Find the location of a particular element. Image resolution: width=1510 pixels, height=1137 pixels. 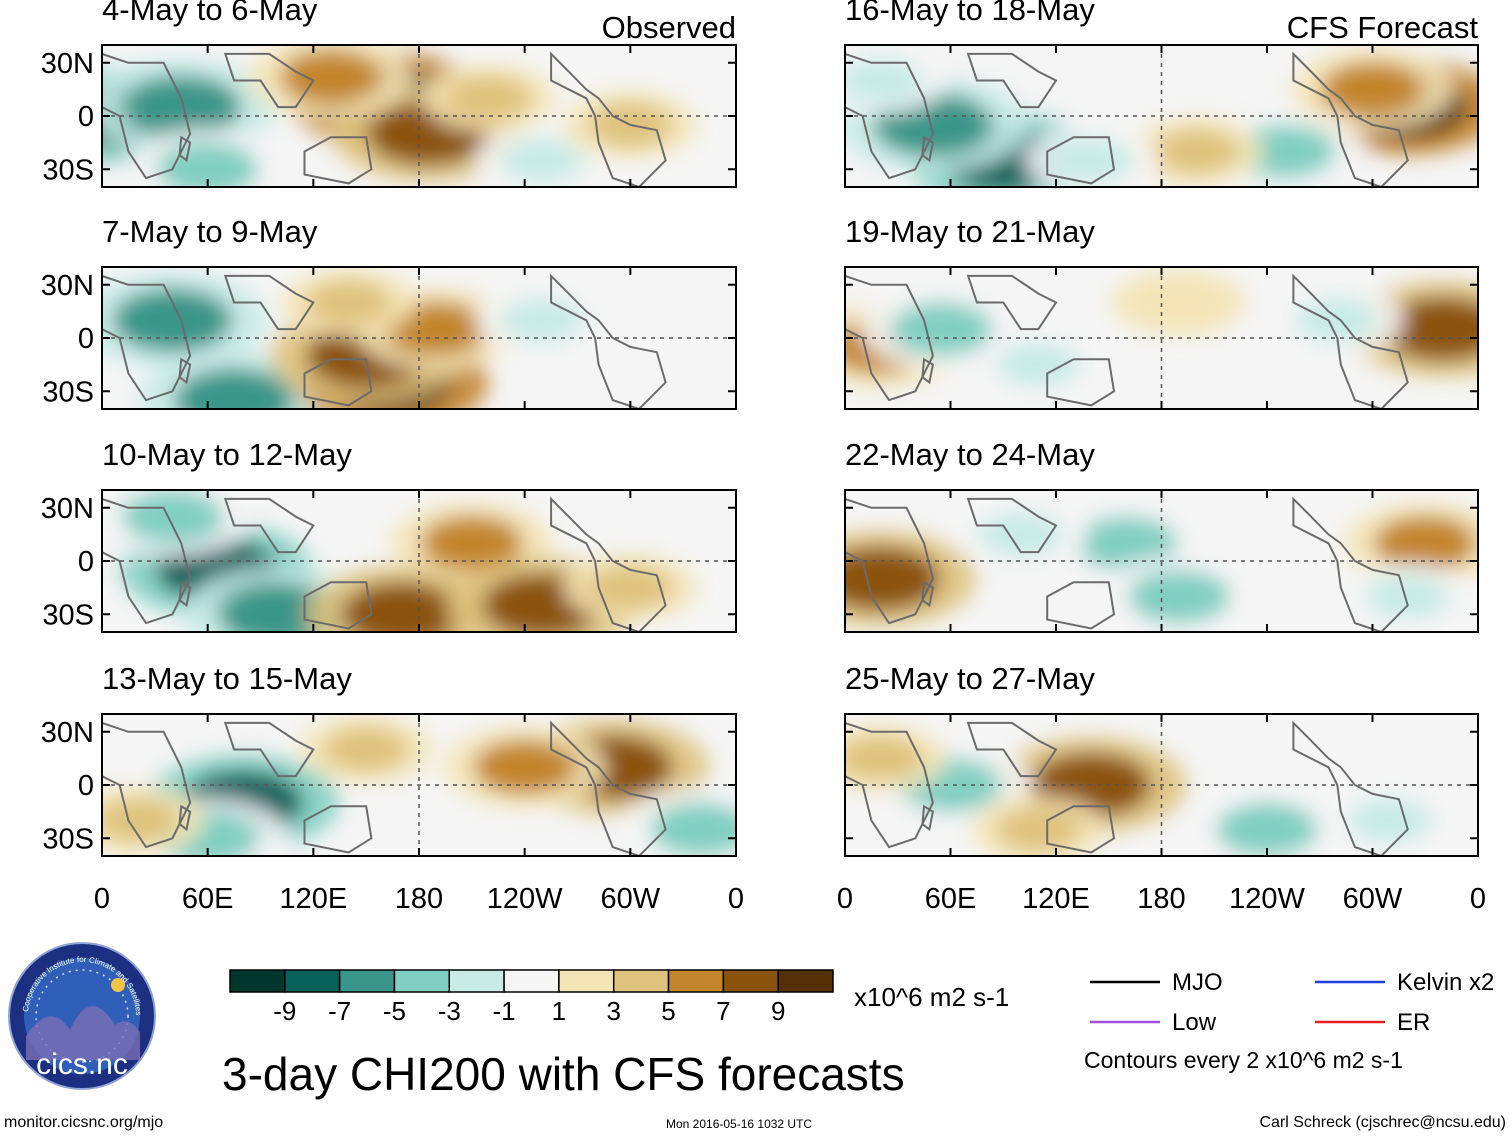

map-panel: 30N 0 30S 13-May to 15-May is located at coordinates (389, 759).